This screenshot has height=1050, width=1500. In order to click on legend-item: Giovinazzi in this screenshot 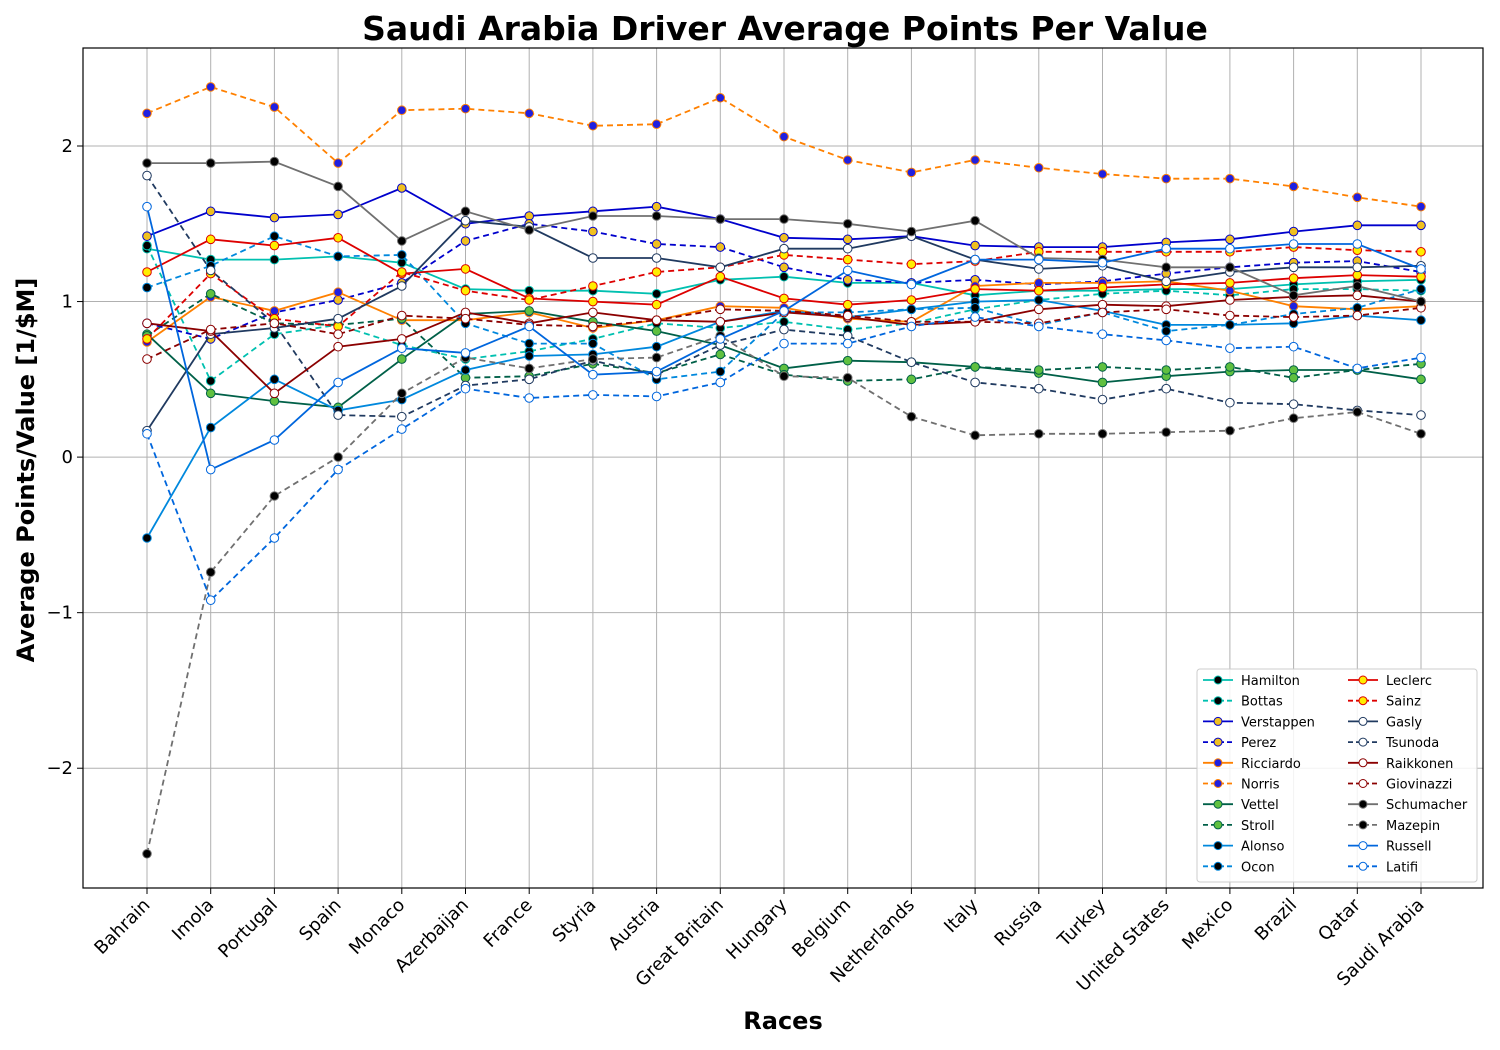, I will do `click(1400, 785)`.